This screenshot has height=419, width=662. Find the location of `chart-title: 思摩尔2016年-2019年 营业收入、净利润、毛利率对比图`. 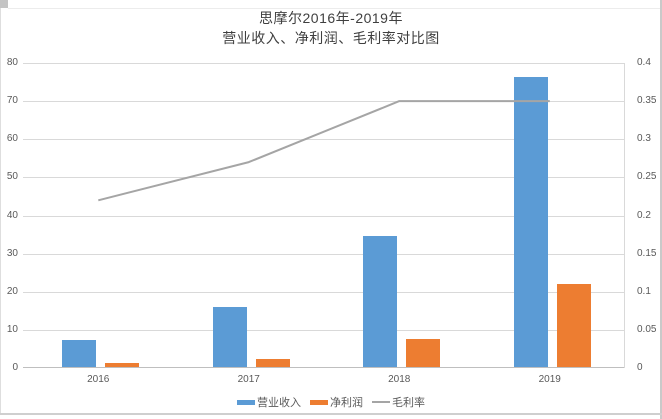

chart-title: 思摩尔2016年-2019年 营业收入、净利润、毛利率对比图 is located at coordinates (331, 28).